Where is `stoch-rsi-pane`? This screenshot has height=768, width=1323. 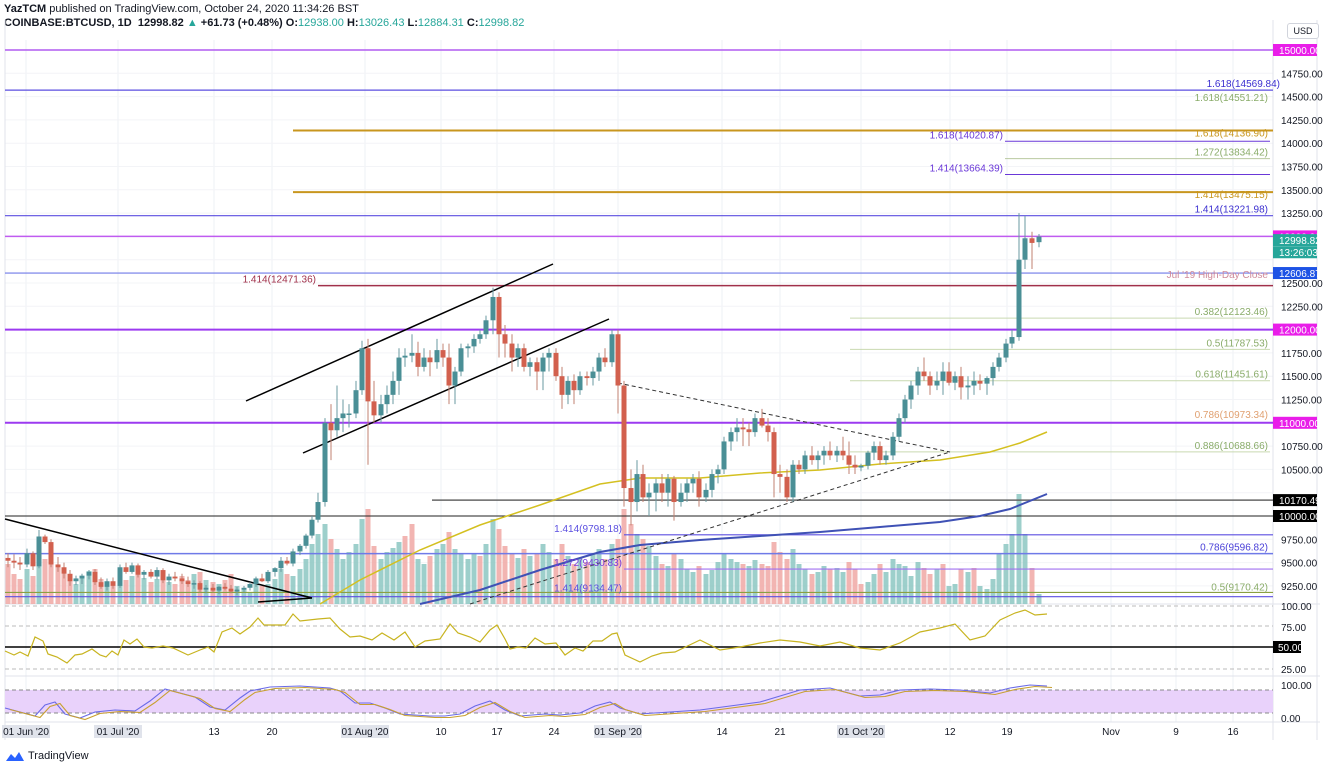 stoch-rsi-pane is located at coordinates (638, 702).